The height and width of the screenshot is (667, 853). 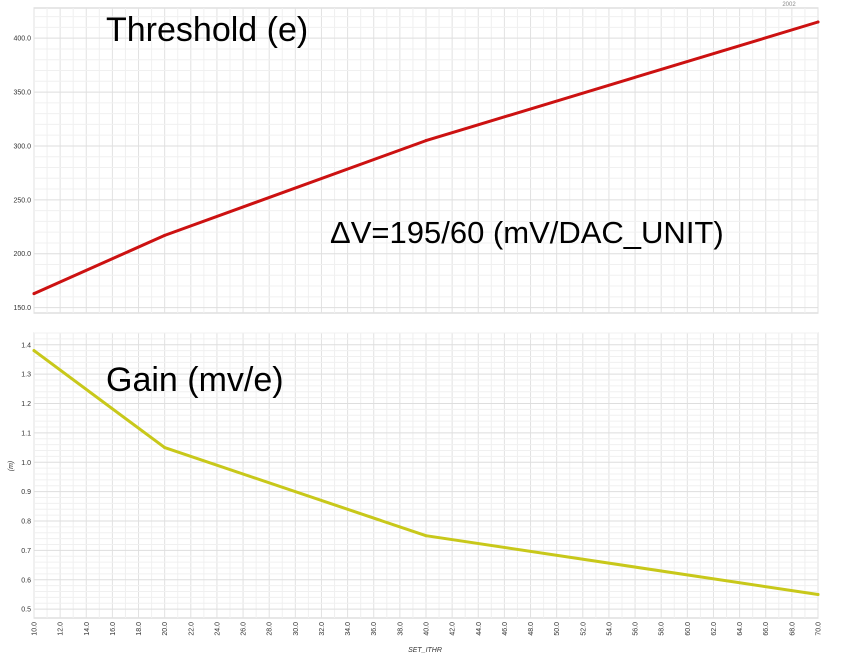 I want to click on threshold-y-tick-label: 250.0, so click(x=22, y=200).